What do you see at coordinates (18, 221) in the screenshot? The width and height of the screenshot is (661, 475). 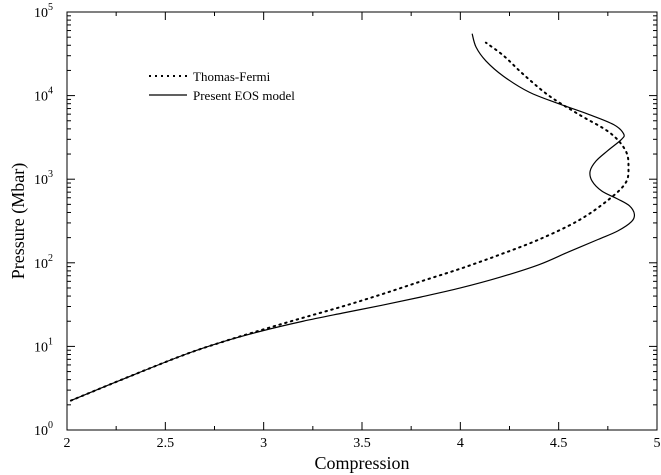 I see `y-axis-title: Pressure (Mbar)` at bounding box center [18, 221].